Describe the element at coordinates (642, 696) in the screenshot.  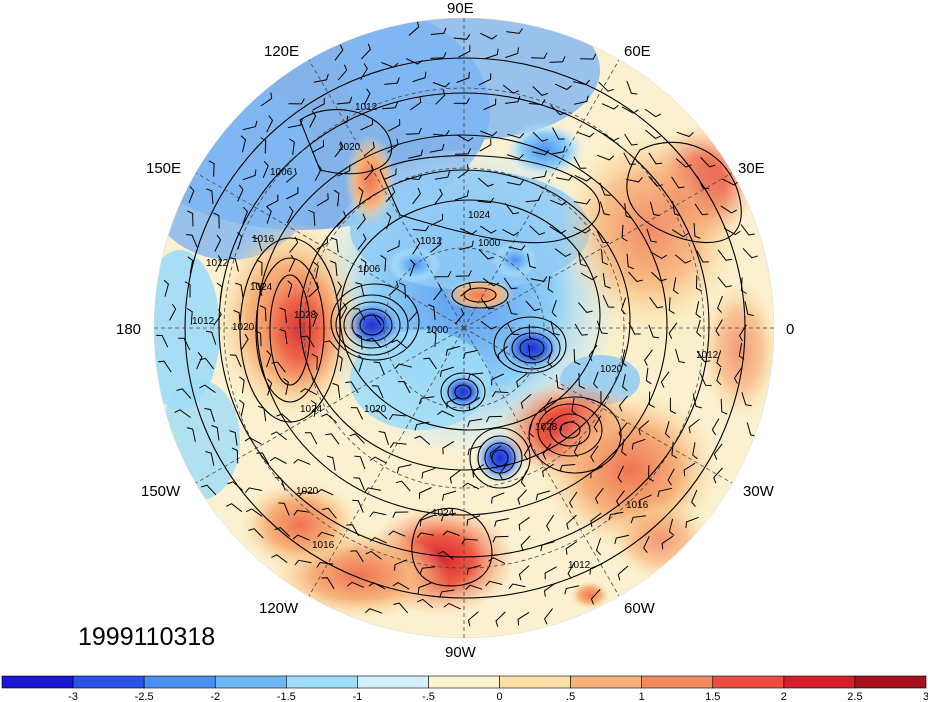
I see `colorbar-tick-label: 1` at that location.